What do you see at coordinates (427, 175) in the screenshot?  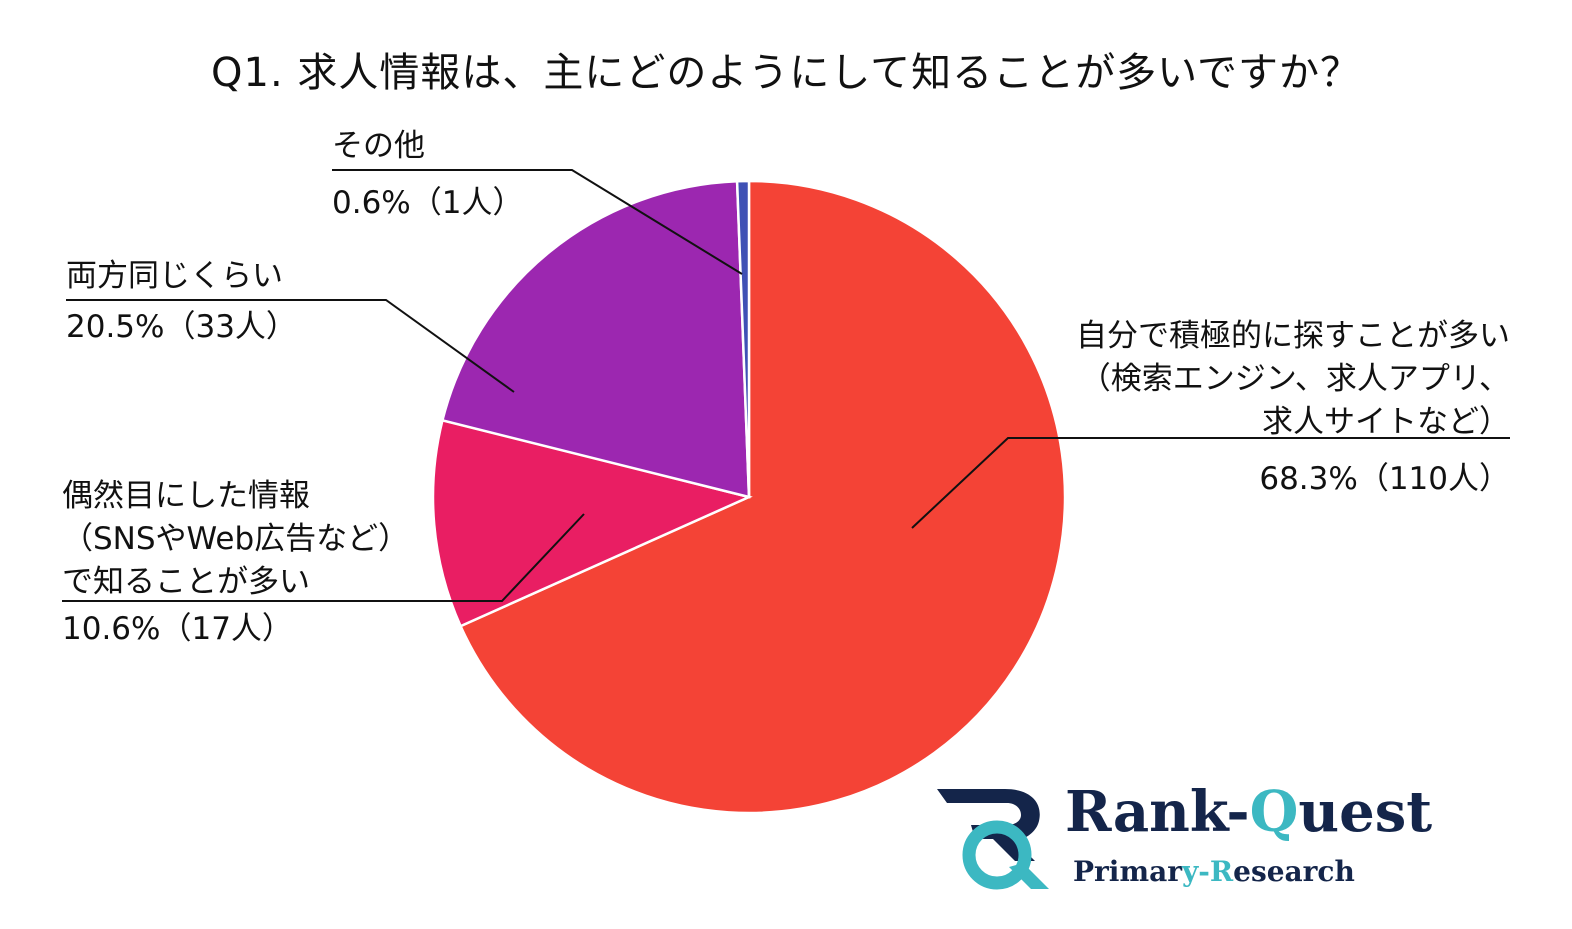 I see `label-other: その他 0.6%（1人）` at bounding box center [427, 175].